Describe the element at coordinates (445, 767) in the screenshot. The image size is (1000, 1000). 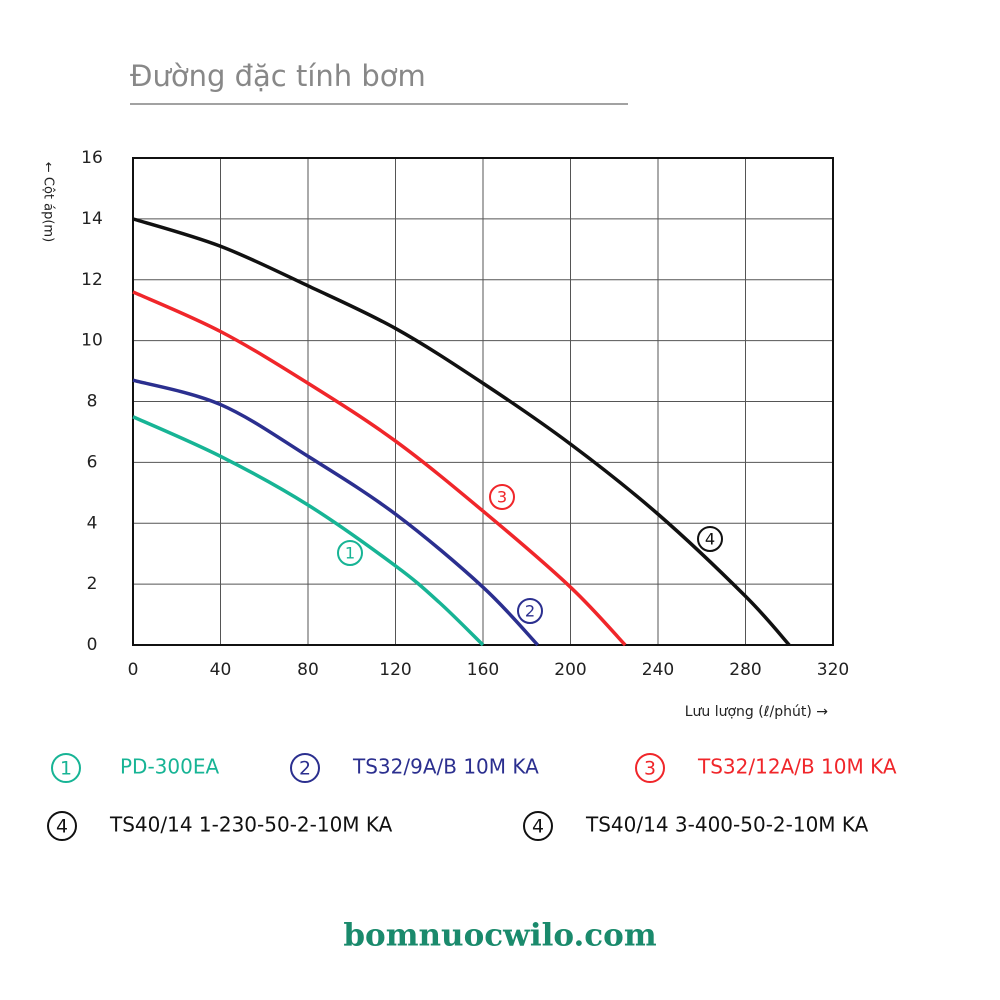
I see `legend-label: TS32/9A/B 10M KA` at that location.